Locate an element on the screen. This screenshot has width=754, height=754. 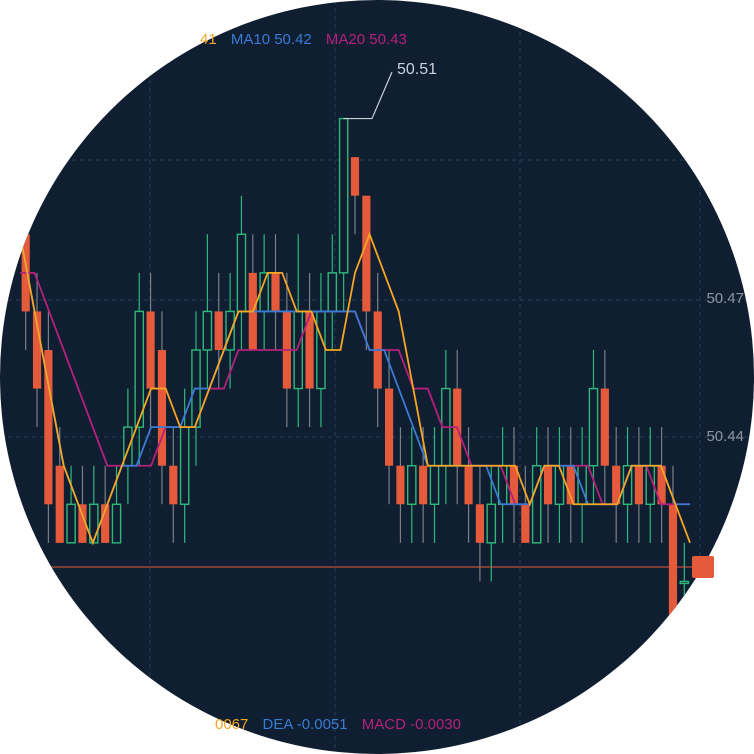
ma10-legend: MA10 50.42 is located at coordinates (271, 39).